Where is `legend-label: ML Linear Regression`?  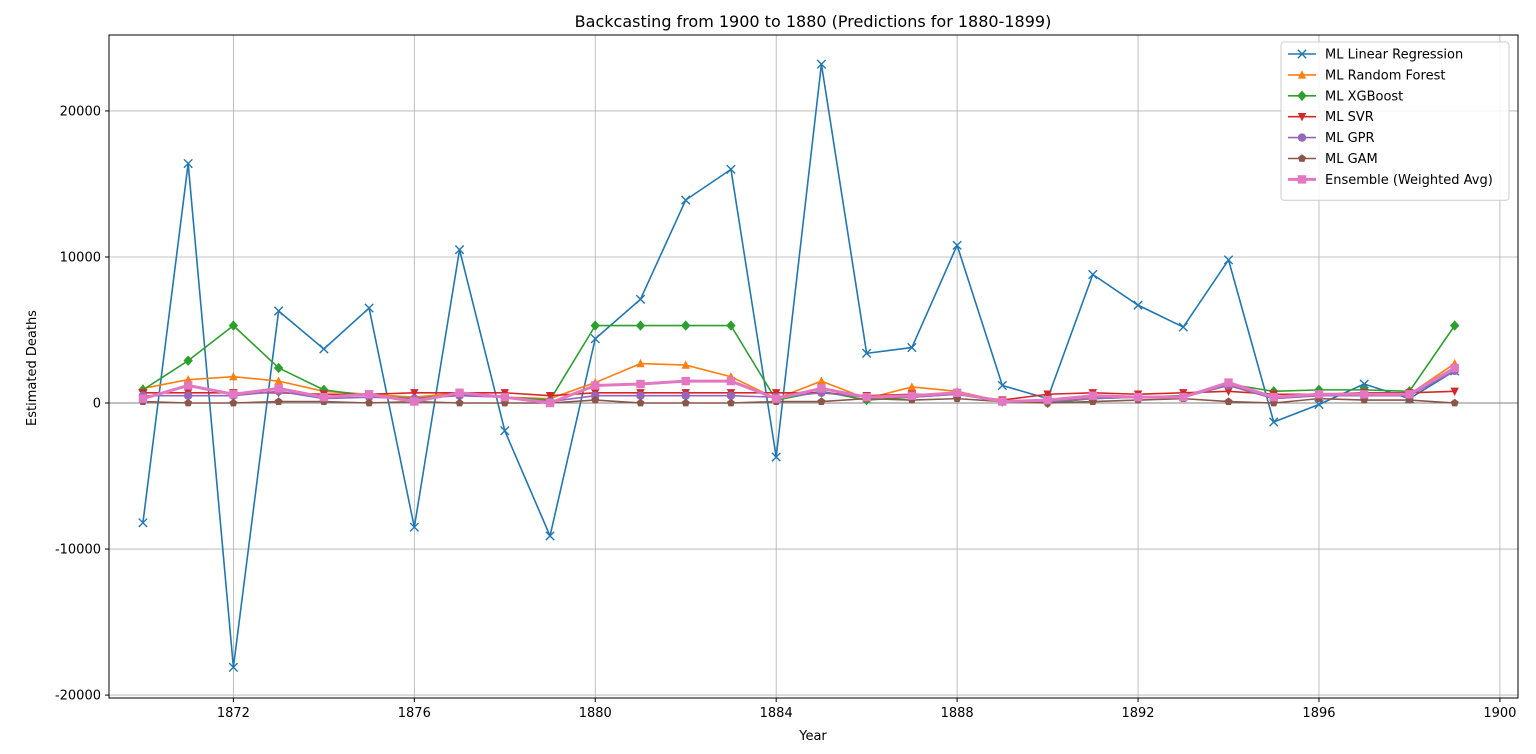 legend-label: ML Linear Regression is located at coordinates (1394, 55).